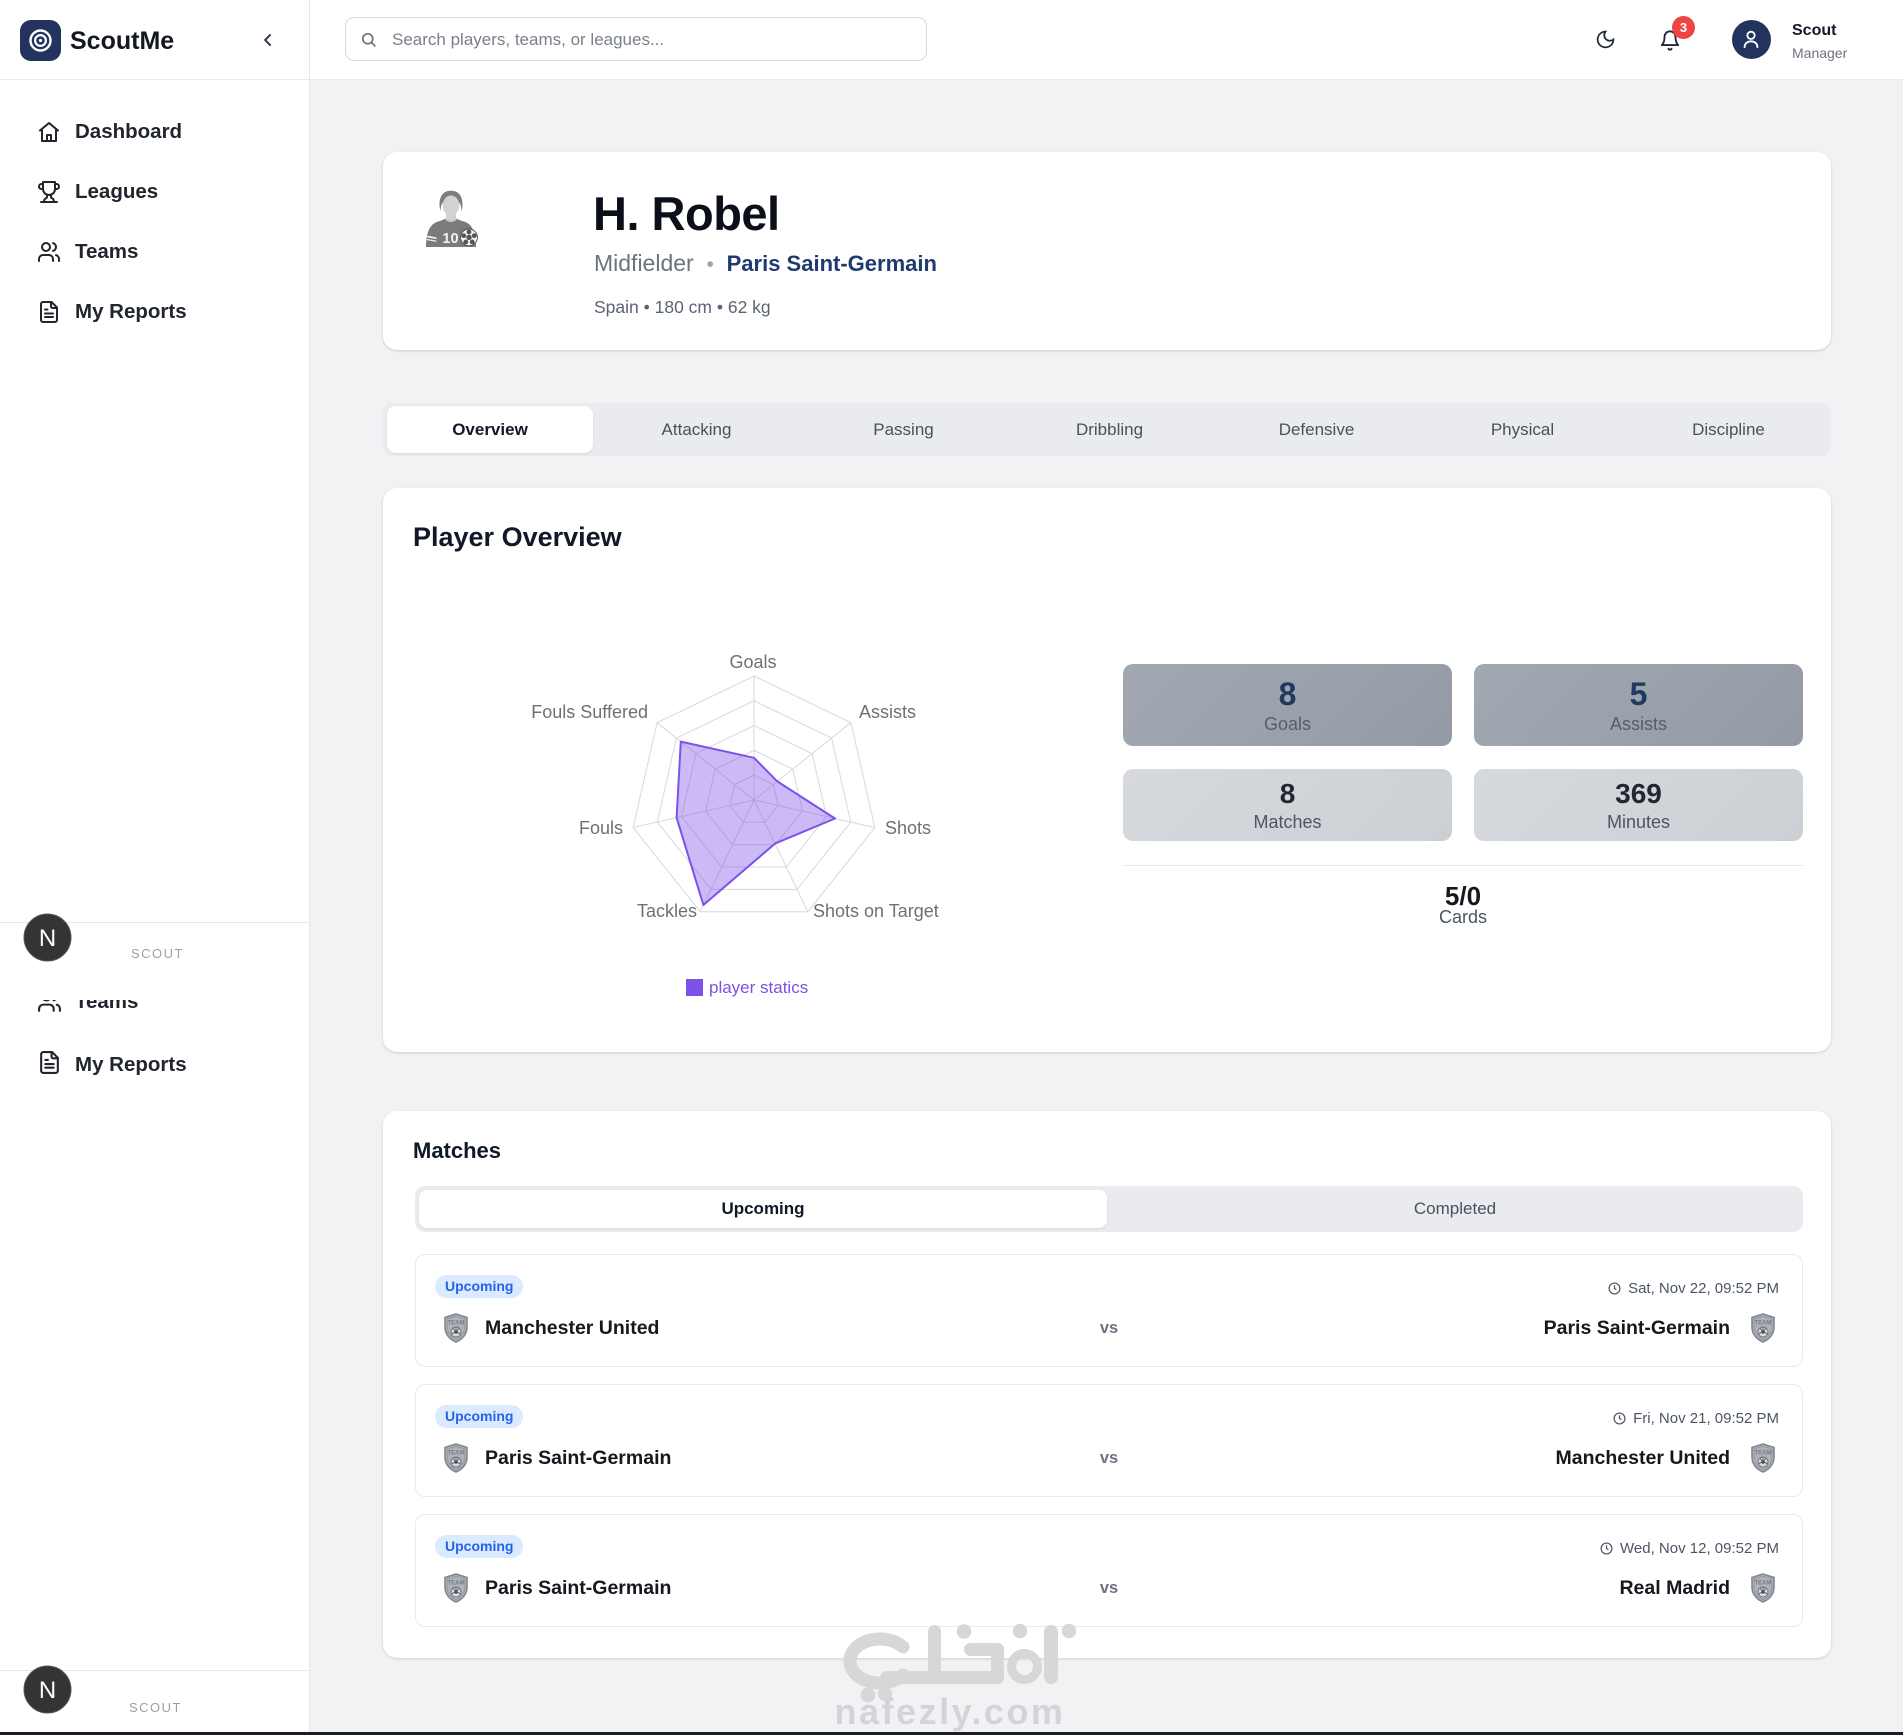 This screenshot has height=1735, width=1903. What do you see at coordinates (887, 712) in the screenshot?
I see `svg-text: Assists` at bounding box center [887, 712].